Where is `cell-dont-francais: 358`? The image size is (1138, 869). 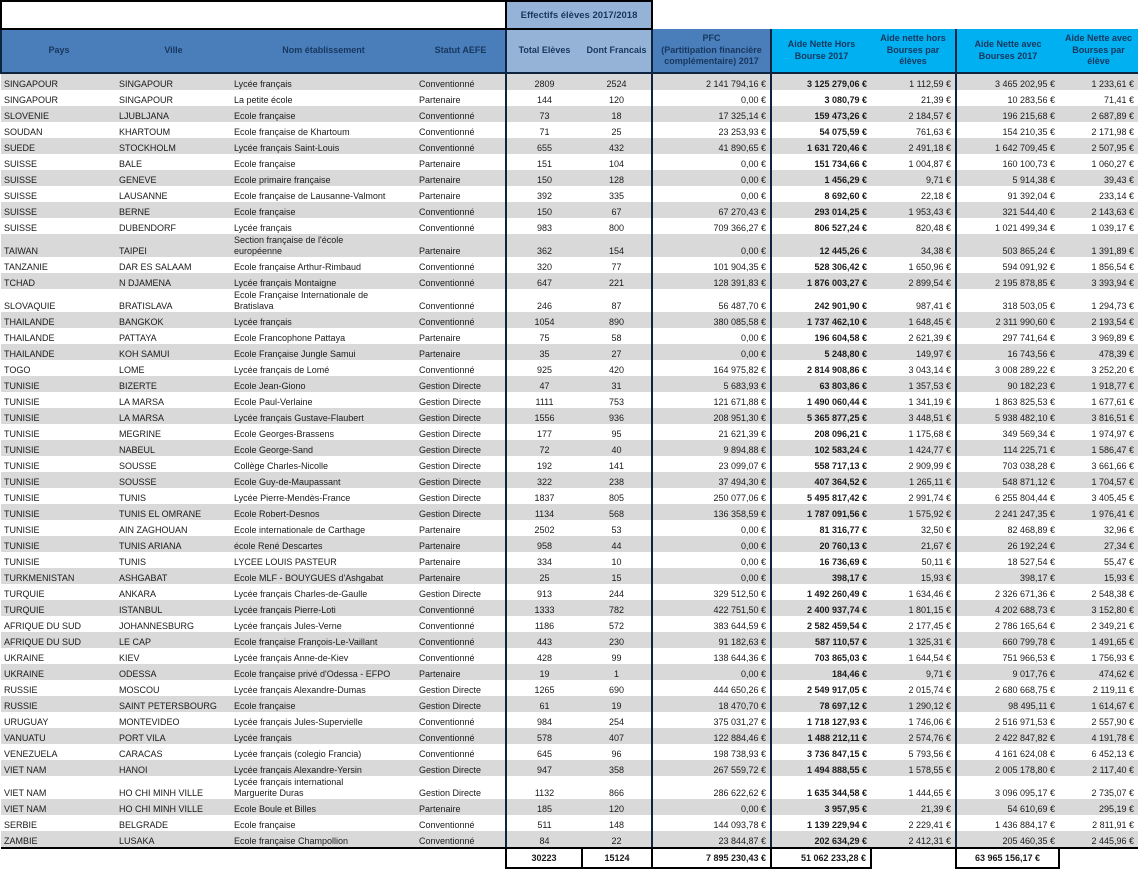 cell-dont-francais: 358 is located at coordinates (616, 769).